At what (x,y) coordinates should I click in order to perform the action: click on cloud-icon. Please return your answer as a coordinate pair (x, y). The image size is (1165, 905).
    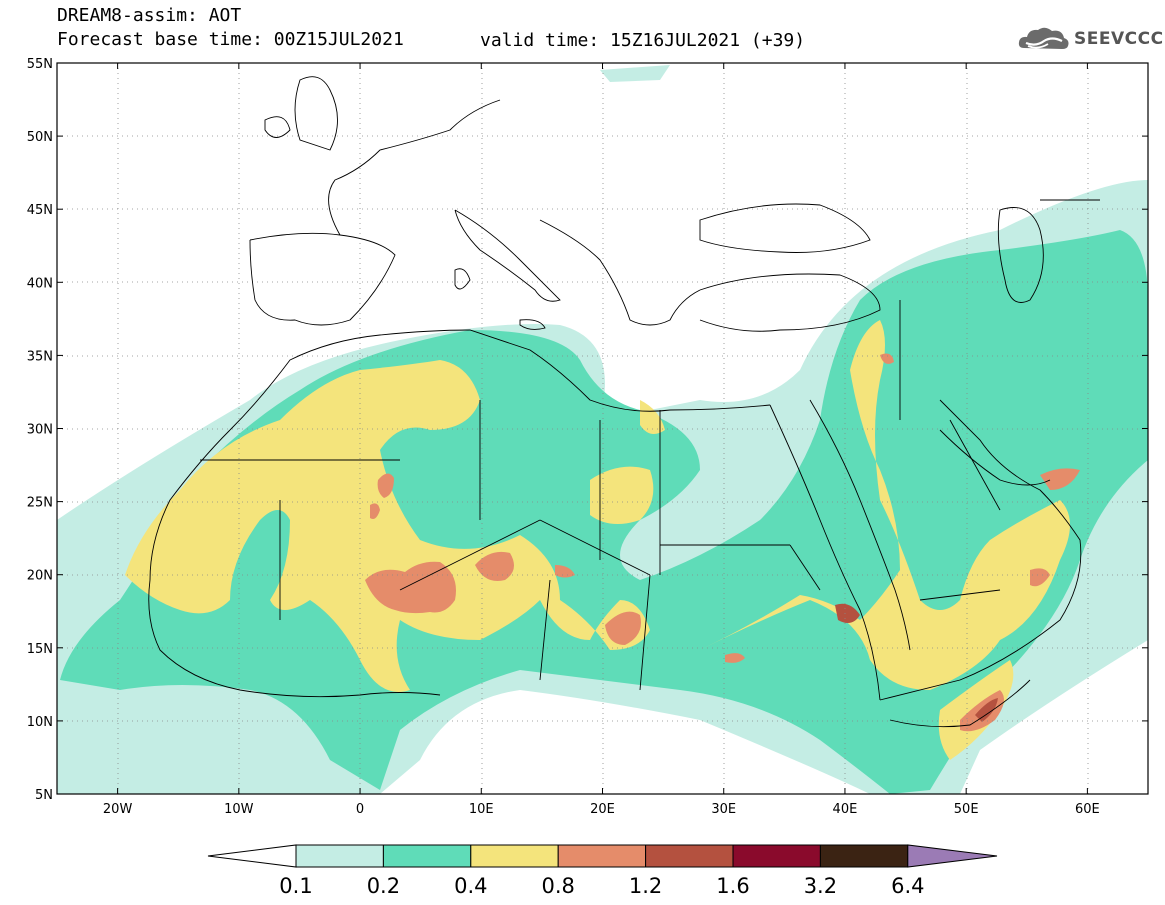
    Looking at the image, I should click on (1043, 38).